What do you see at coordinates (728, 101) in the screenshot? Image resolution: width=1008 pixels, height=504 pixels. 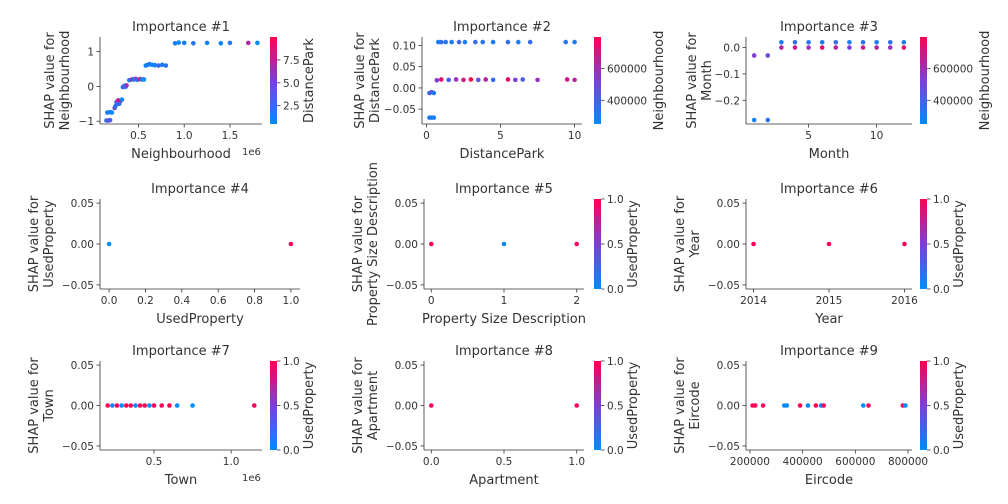 I see `y-tick-label: −0.2` at bounding box center [728, 101].